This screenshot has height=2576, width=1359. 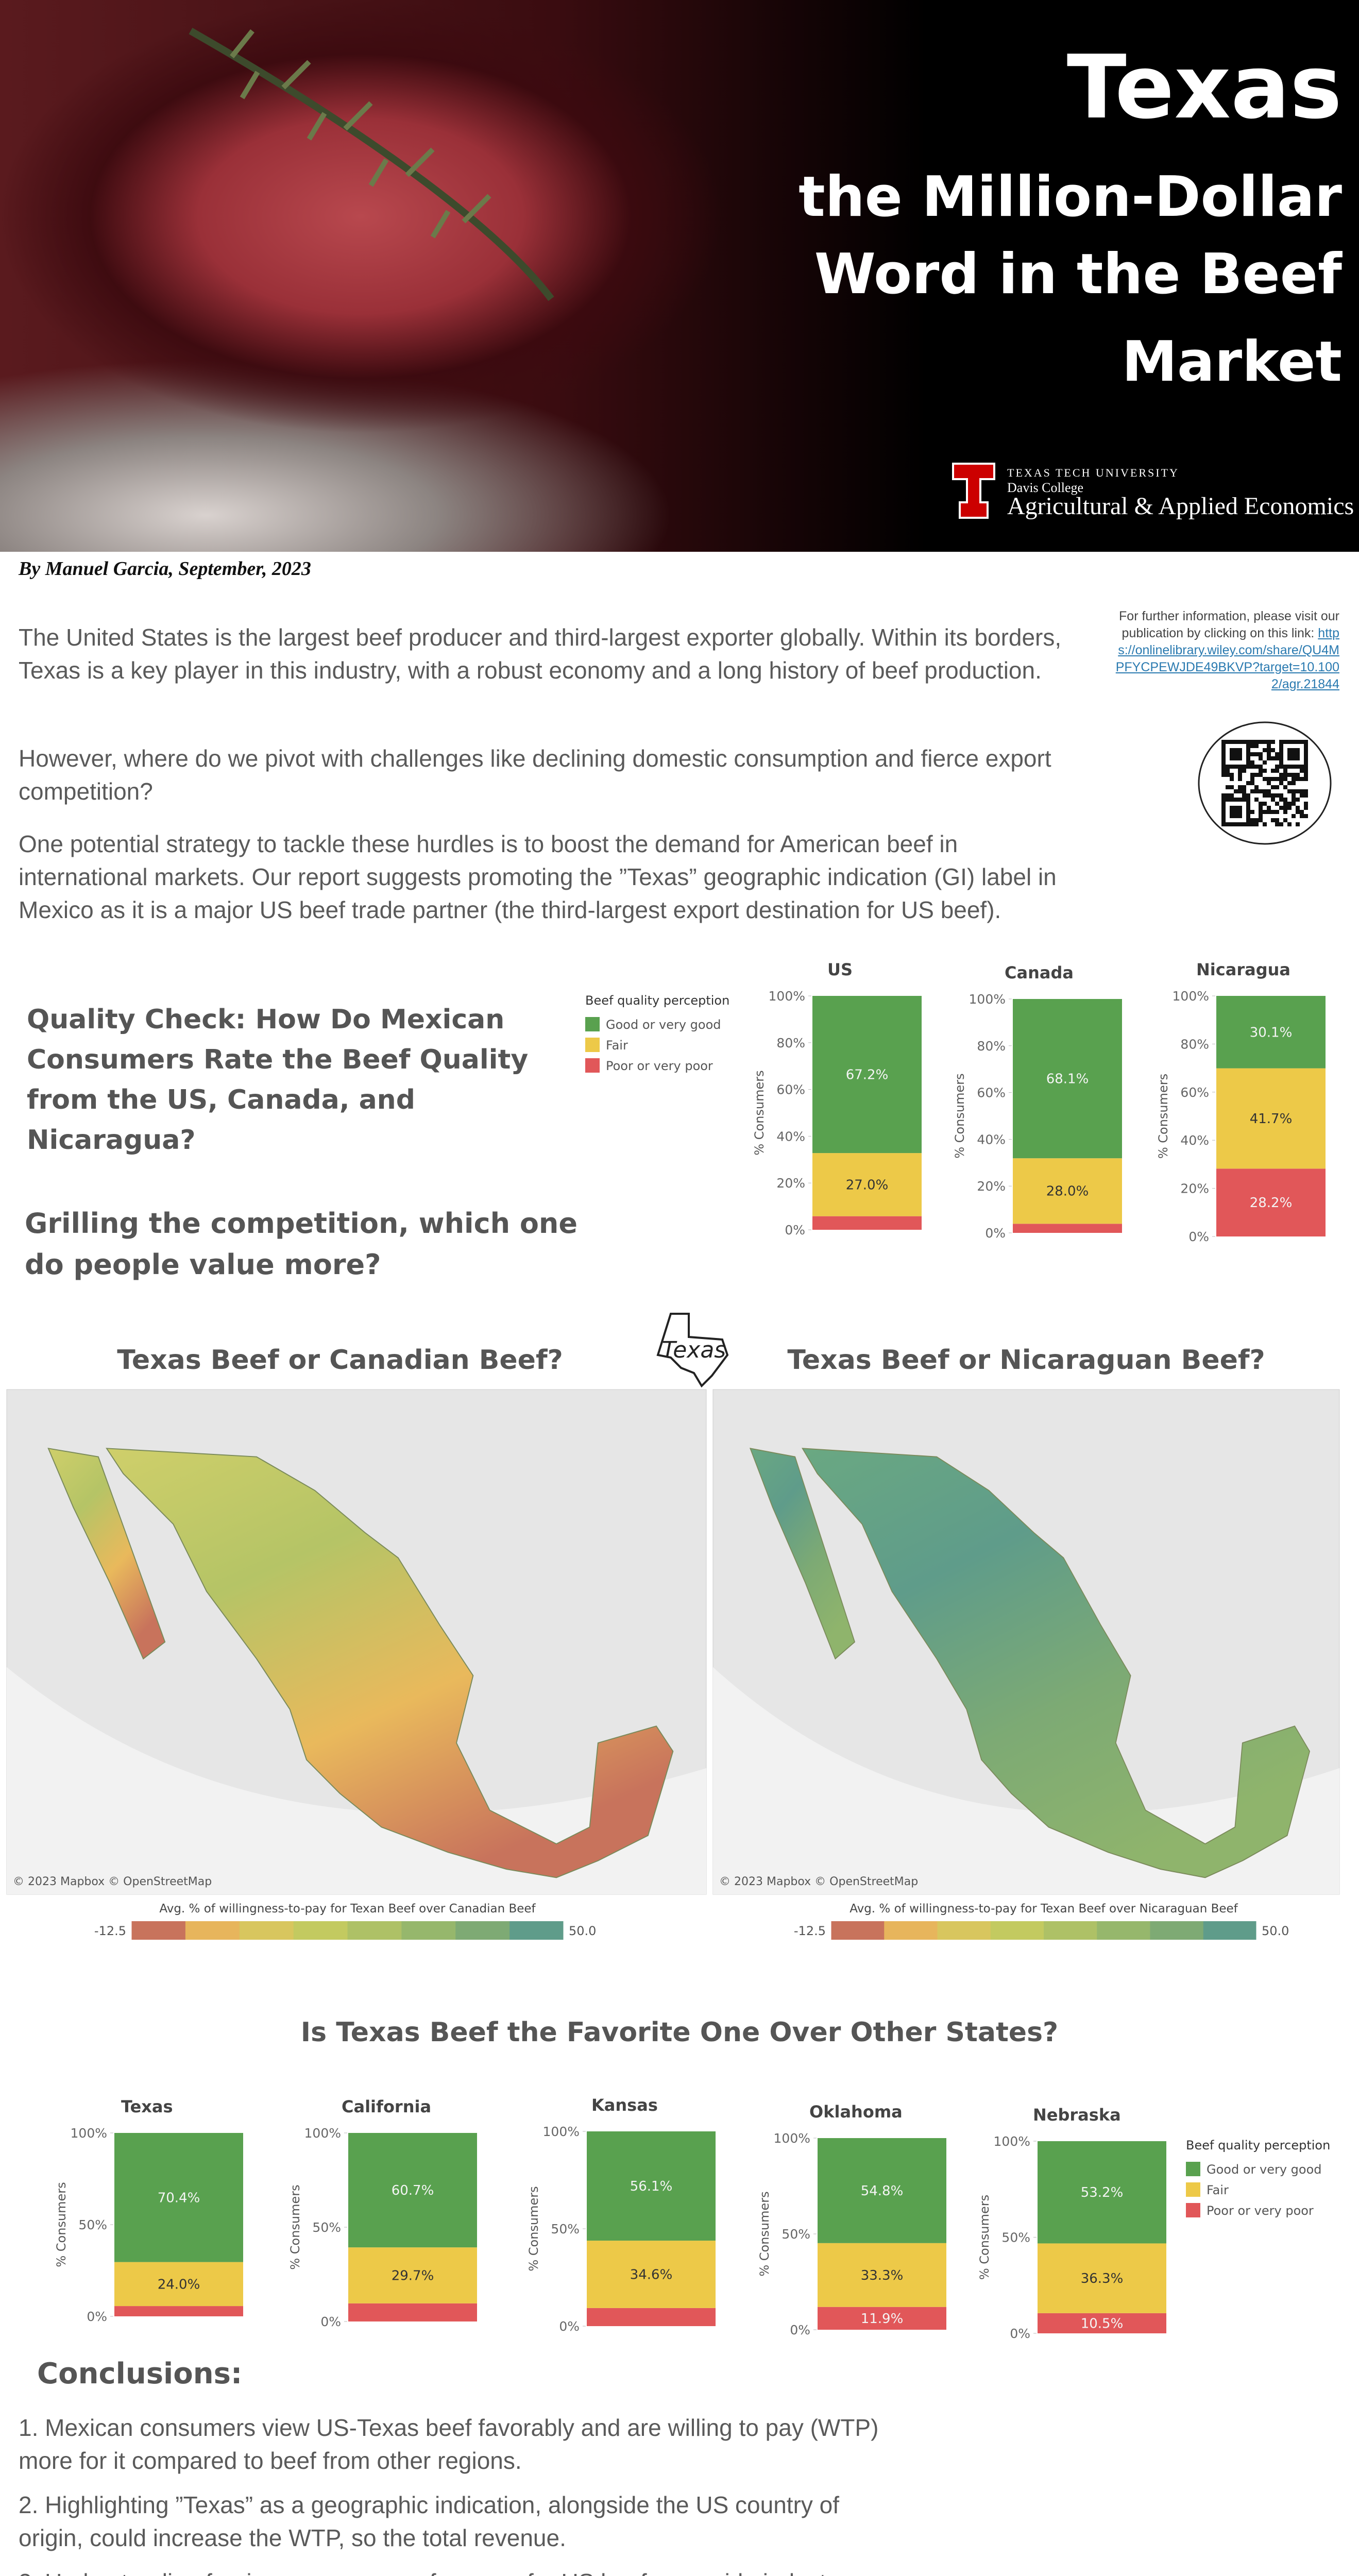 What do you see at coordinates (330, 2321) in the screenshot?
I see `y-tick-label: 0%` at bounding box center [330, 2321].